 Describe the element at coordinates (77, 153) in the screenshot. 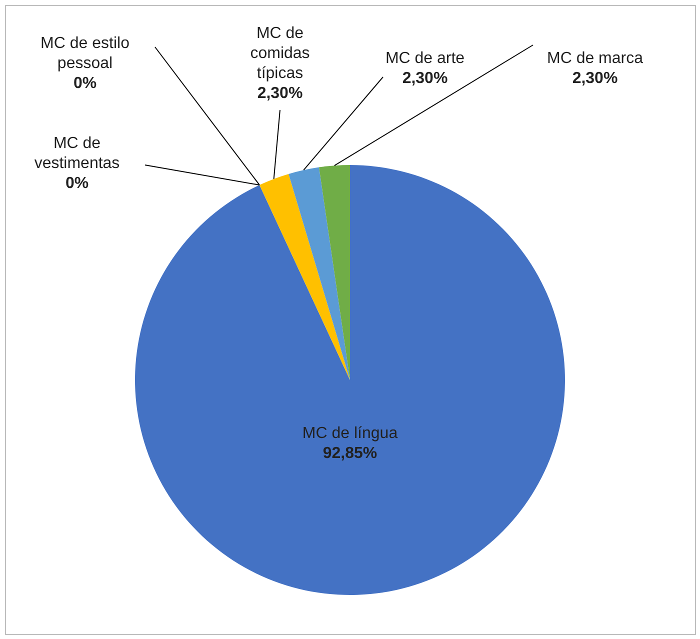

I see `category-label: MC de vestimentas` at that location.